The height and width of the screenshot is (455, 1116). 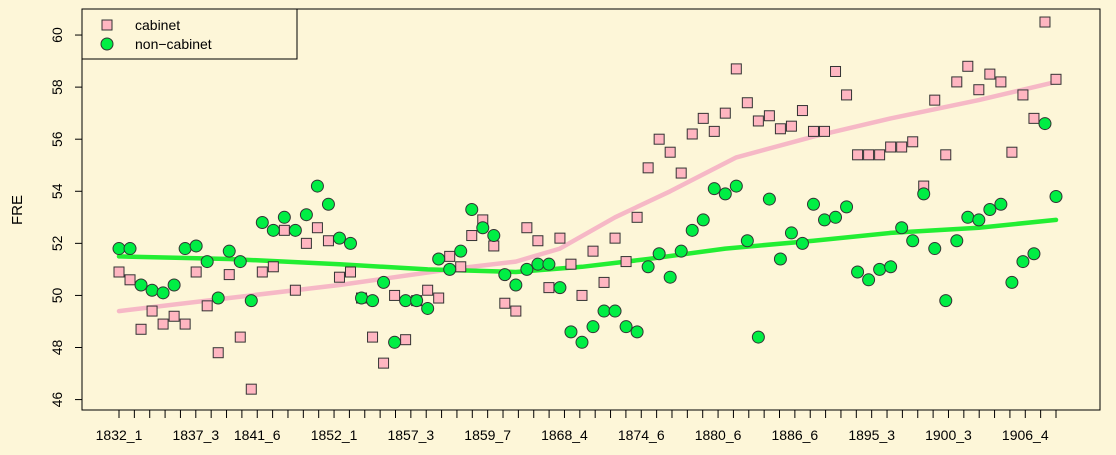 What do you see at coordinates (57, 295) in the screenshot?
I see `y-tick-label: 50` at bounding box center [57, 295].